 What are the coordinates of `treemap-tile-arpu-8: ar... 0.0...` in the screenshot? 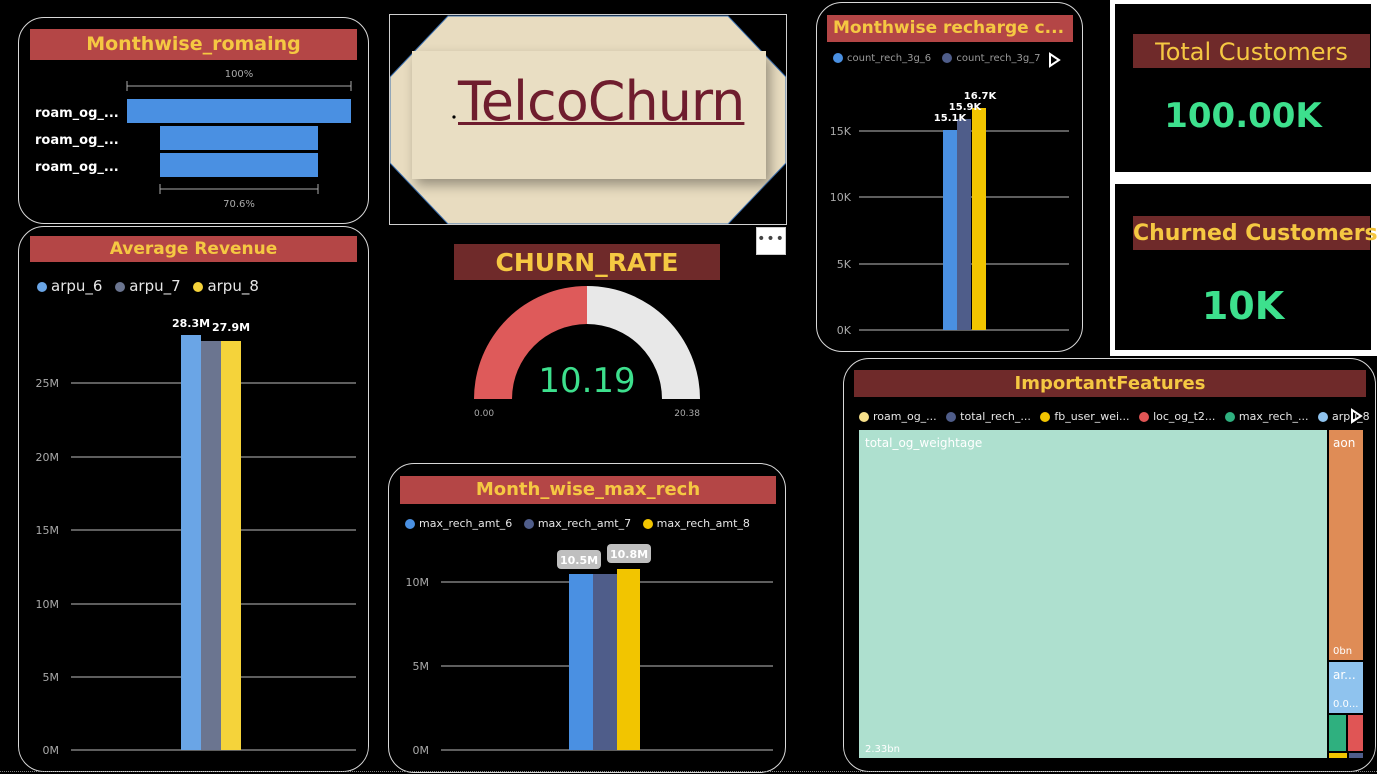 It's located at (1346, 687).